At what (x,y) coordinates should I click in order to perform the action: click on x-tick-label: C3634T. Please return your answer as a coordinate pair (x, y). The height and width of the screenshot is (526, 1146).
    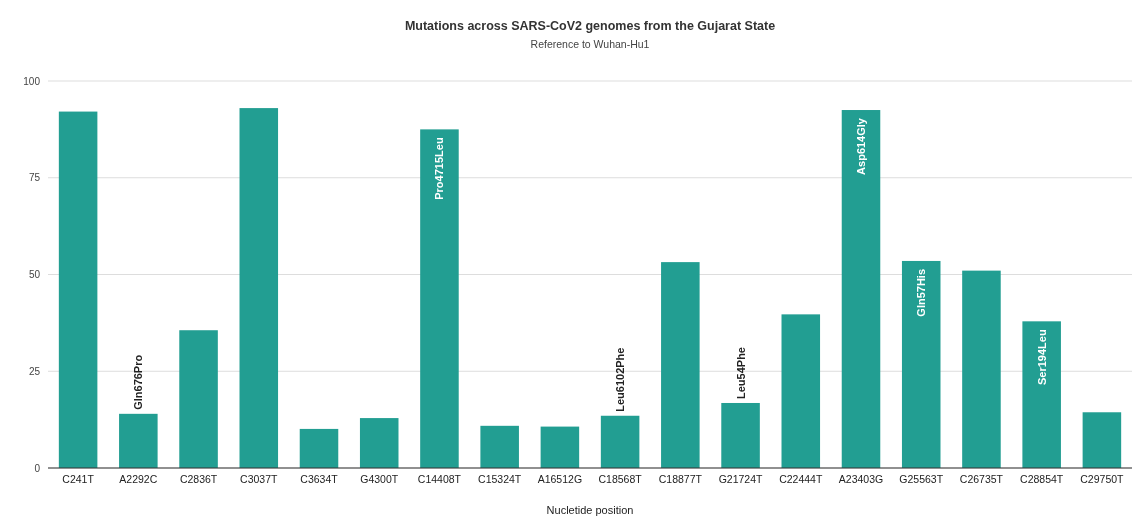
    Looking at the image, I should click on (319, 479).